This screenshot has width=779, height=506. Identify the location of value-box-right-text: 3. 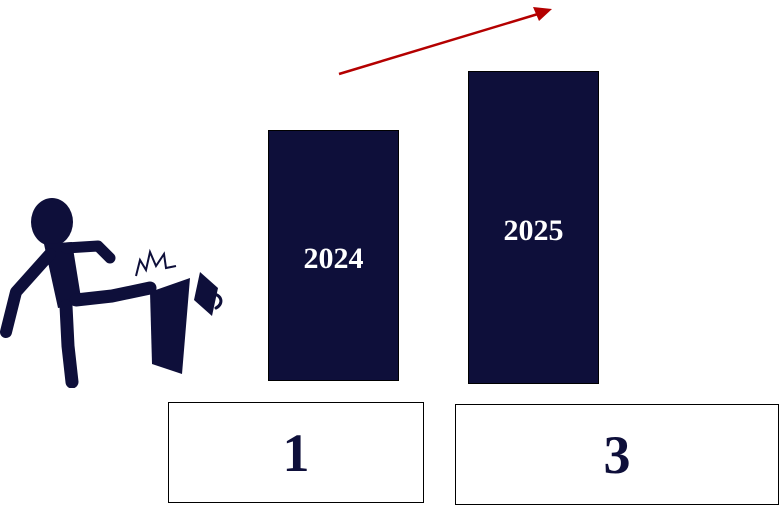
(617, 454).